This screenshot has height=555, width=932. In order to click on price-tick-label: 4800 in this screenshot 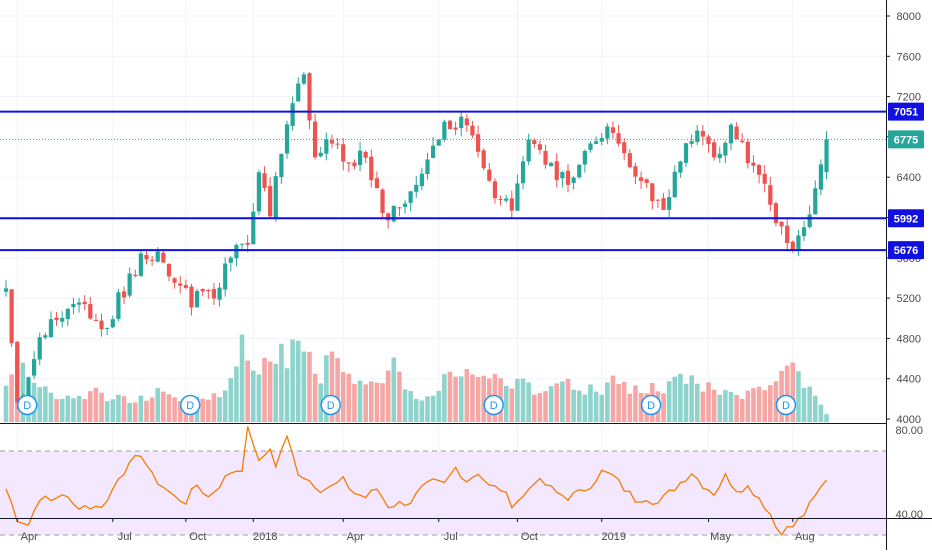, I will do `click(909, 339)`.